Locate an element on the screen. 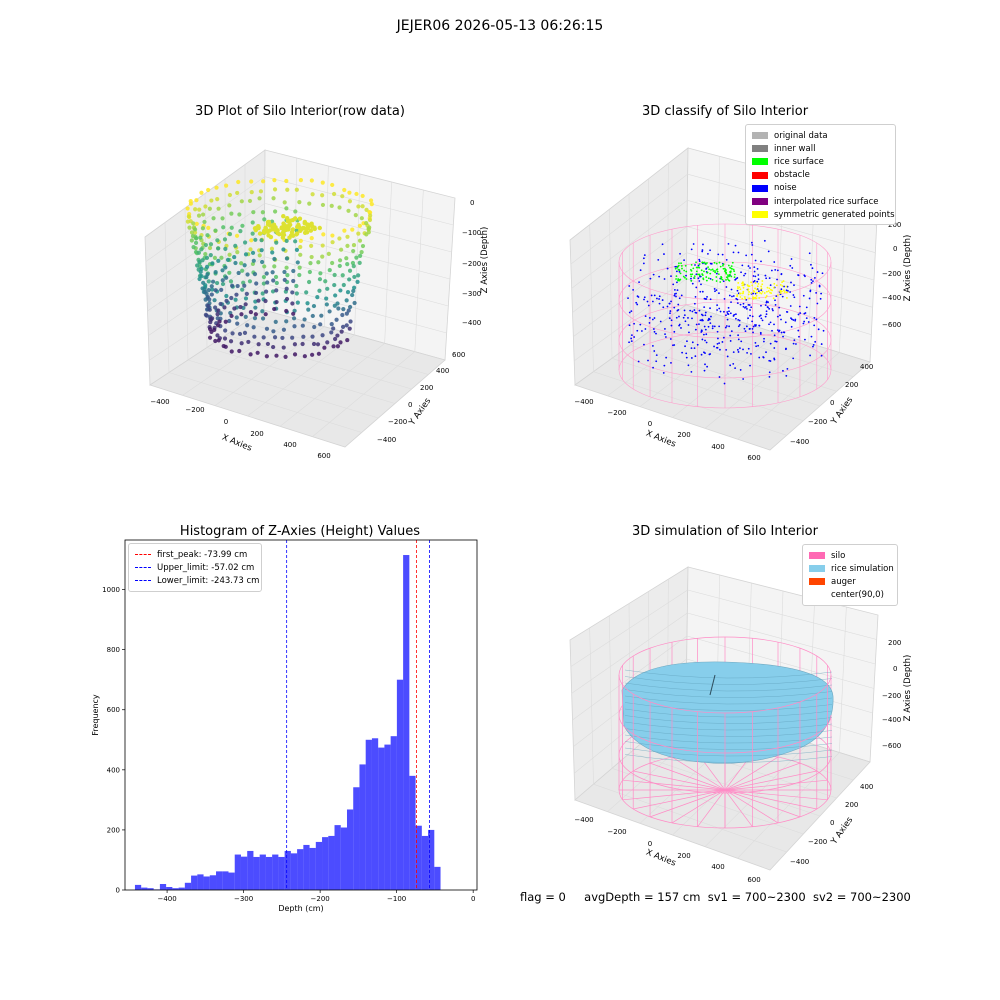 This screenshot has width=1000, height=1000. legend-item: symmetric generated points is located at coordinates (823, 214).